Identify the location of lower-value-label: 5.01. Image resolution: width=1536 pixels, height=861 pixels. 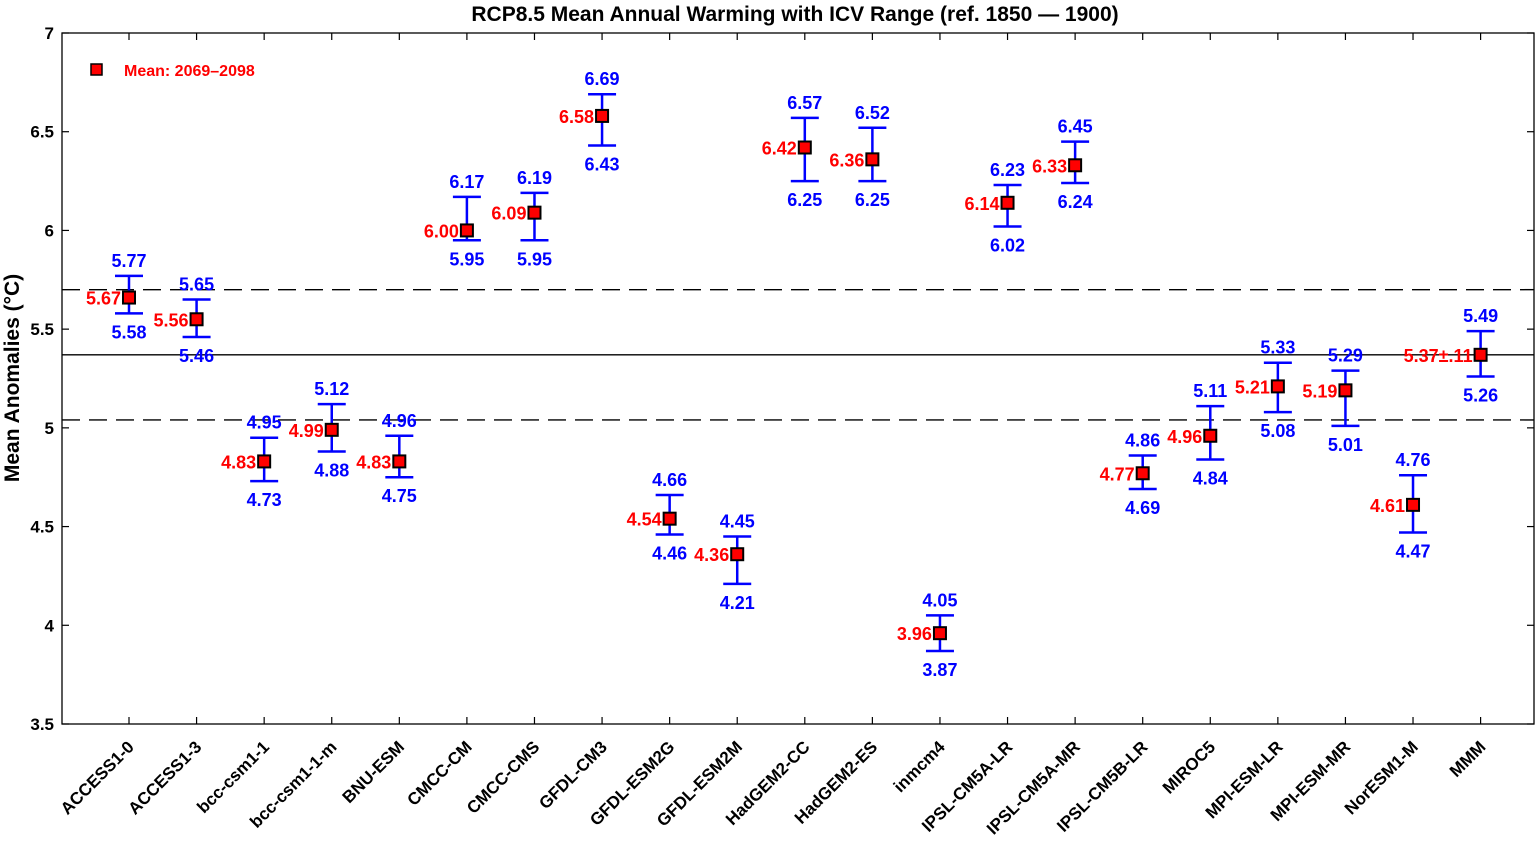
(1345, 445).